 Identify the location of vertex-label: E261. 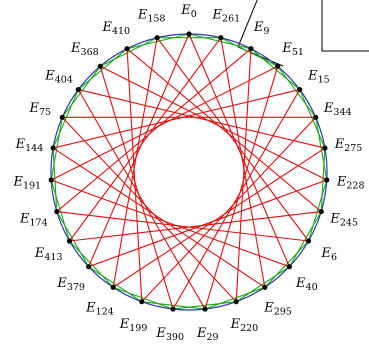
(226, 15).